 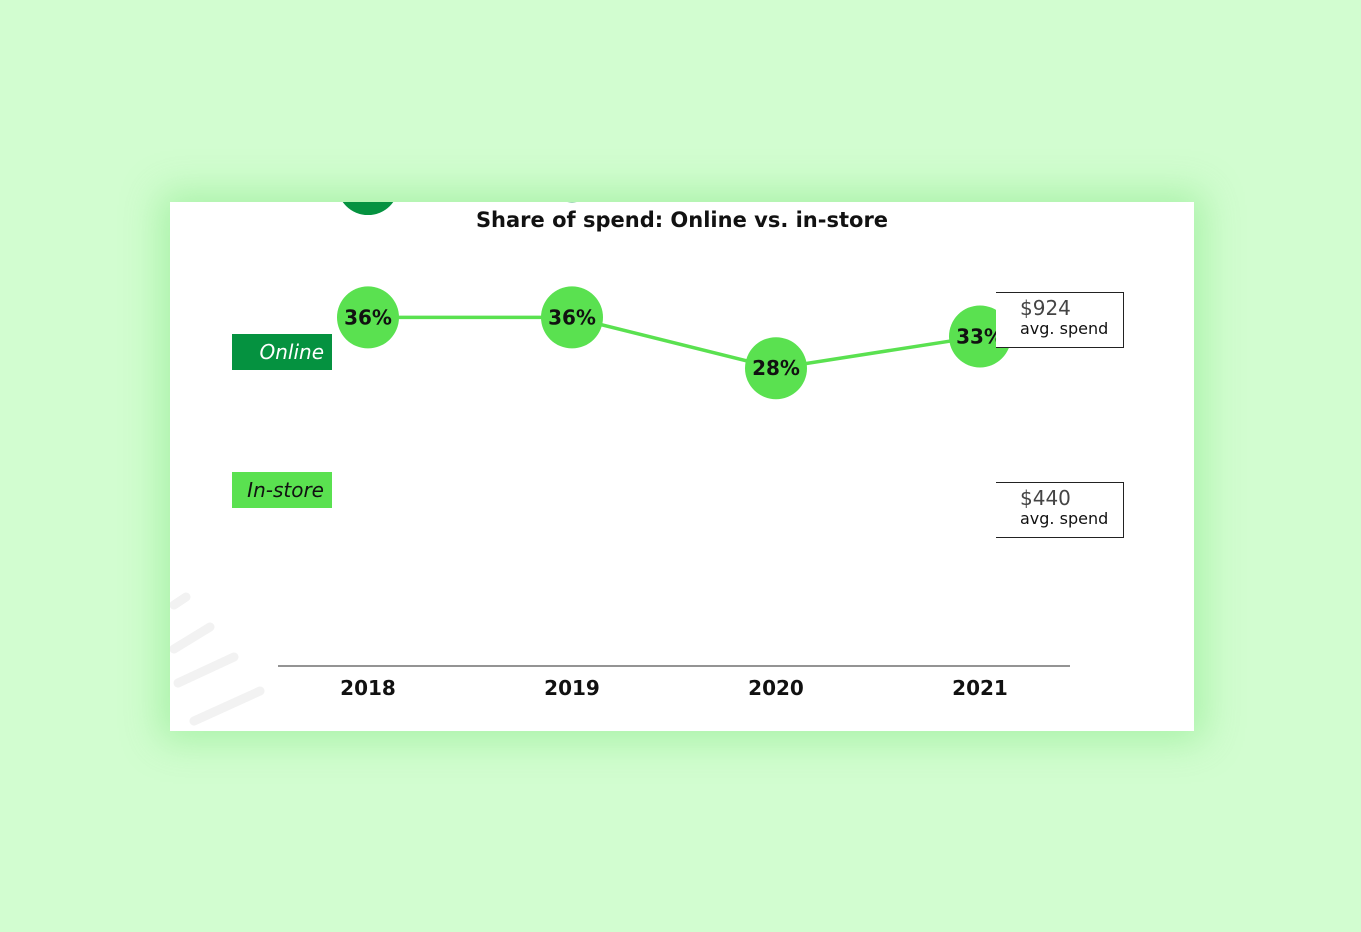 I want to click on instore-point-2021, so click(x=980, y=336).